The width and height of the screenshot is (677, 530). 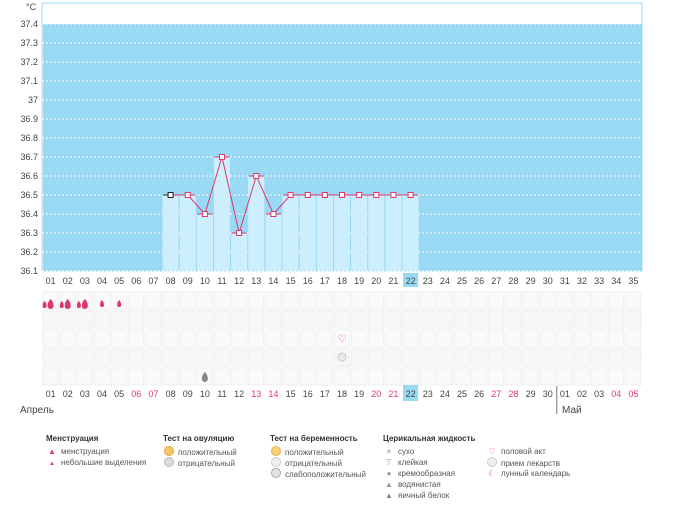 What do you see at coordinates (342, 339) in the screenshot?
I see `heart-icon: ♡` at bounding box center [342, 339].